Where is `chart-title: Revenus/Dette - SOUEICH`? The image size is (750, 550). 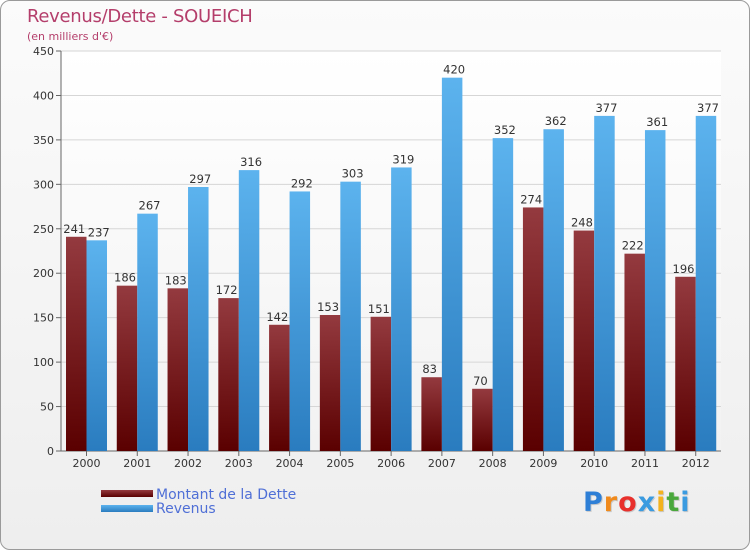
chart-title: Revenus/Dette - SOUEICH is located at coordinates (140, 16).